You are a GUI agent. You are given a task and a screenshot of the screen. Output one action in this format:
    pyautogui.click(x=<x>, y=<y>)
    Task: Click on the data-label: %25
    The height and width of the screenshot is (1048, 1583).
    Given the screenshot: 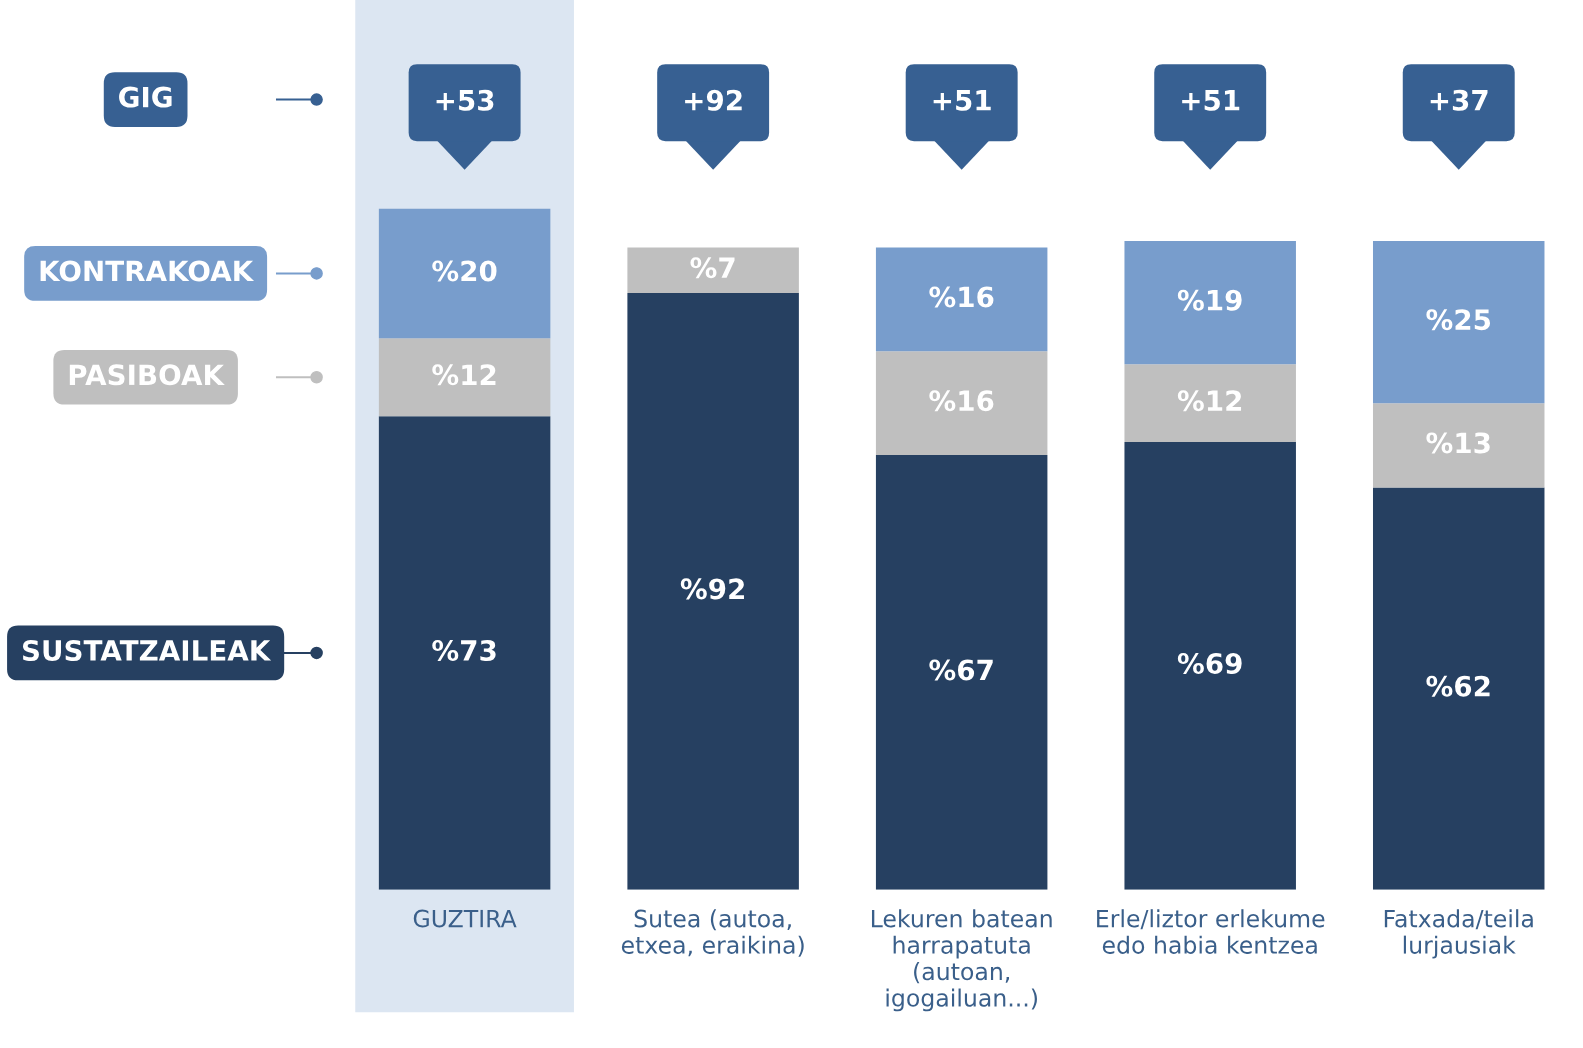 What is the action you would take?
    pyautogui.click(x=1458, y=320)
    